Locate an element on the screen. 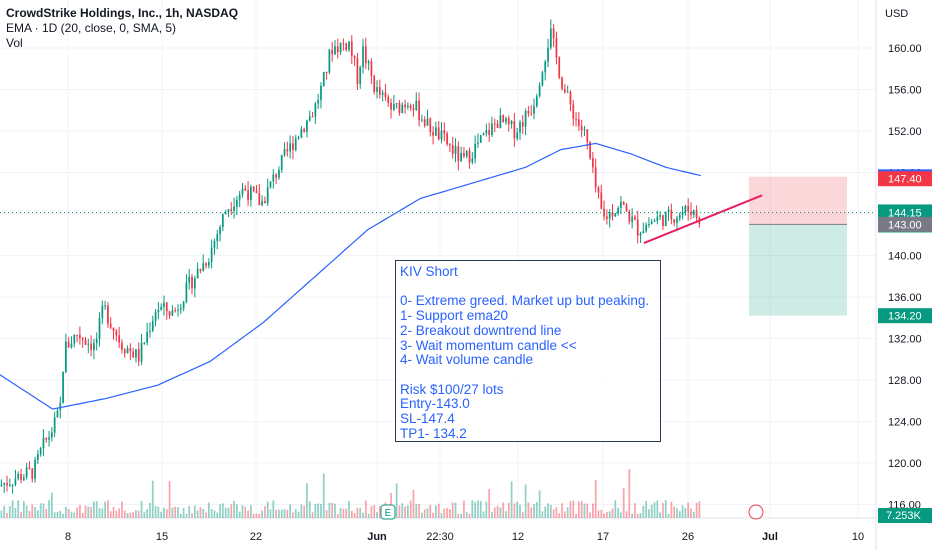  y-tick-label: 140.00 is located at coordinates (905, 257).